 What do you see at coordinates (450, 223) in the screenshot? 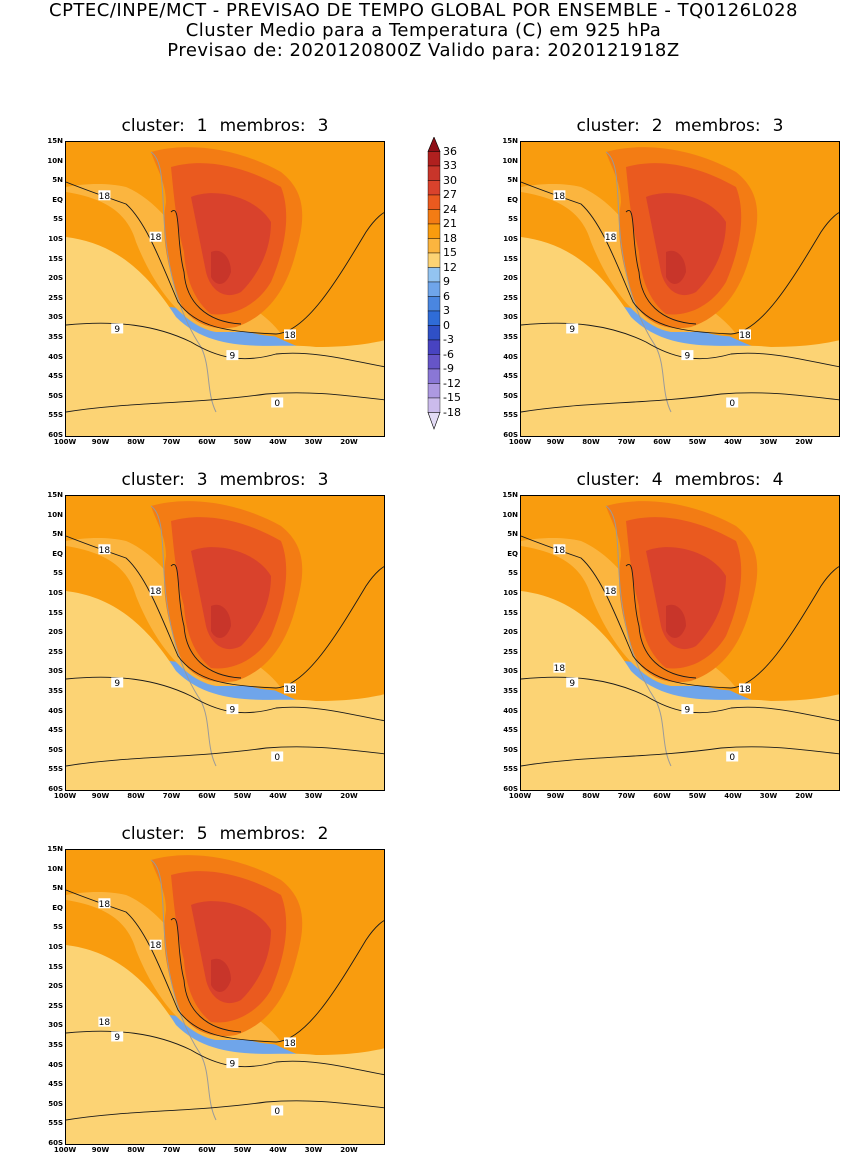
I see `colorbar-tick-label: 21` at bounding box center [450, 223].